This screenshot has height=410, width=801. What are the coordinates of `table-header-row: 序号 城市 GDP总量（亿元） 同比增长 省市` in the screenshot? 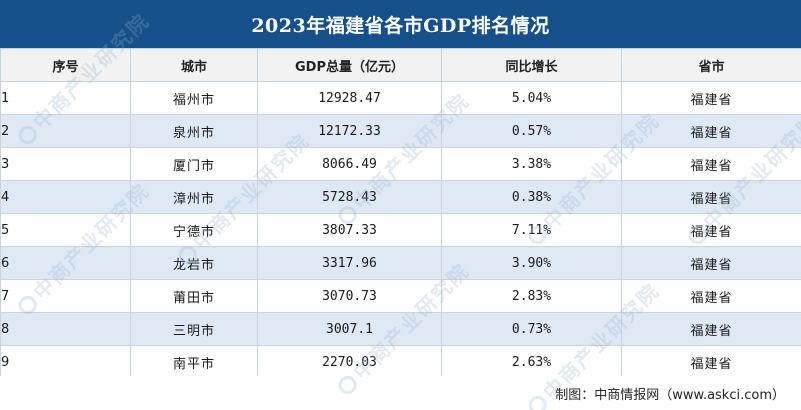 It's located at (400, 65).